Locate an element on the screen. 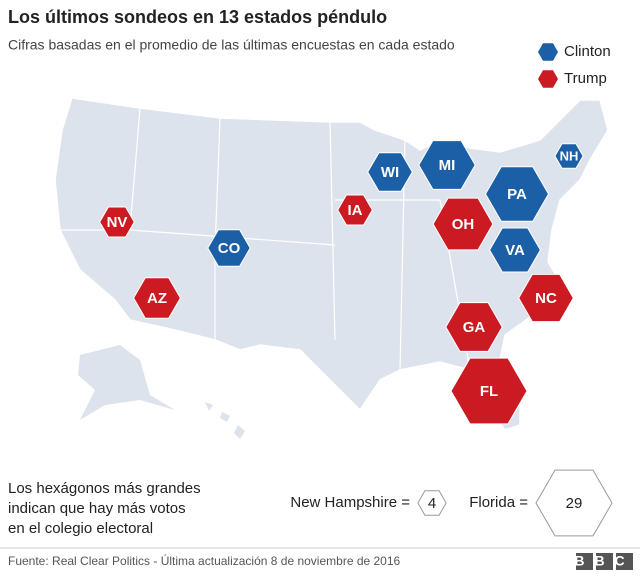  state-label: VA is located at coordinates (515, 250).